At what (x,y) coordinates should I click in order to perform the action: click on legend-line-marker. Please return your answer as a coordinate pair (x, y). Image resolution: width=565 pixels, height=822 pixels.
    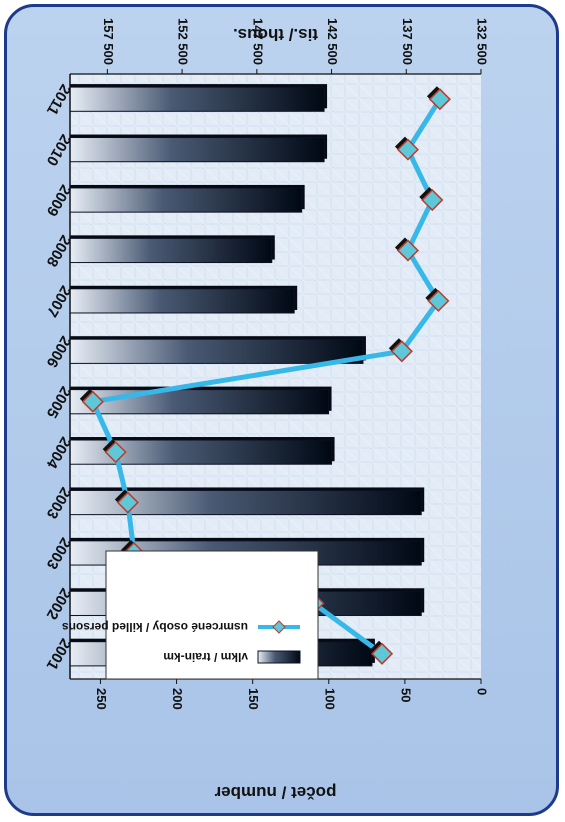
    Looking at the image, I should click on (279, 627).